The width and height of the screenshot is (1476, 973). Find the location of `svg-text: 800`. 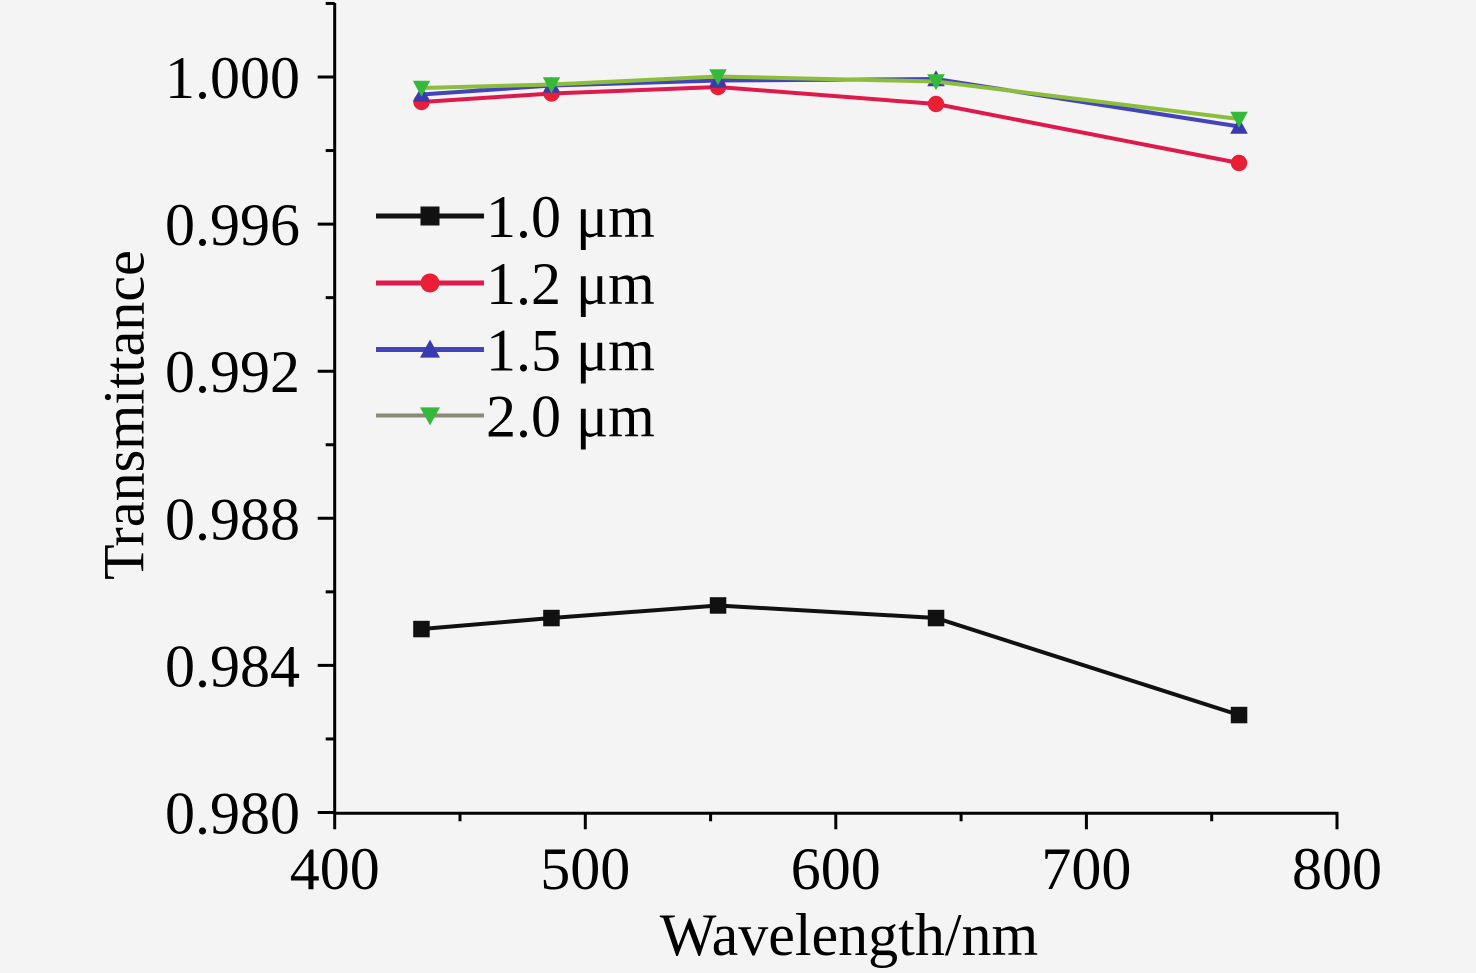

svg-text: 800 is located at coordinates (1337, 869).